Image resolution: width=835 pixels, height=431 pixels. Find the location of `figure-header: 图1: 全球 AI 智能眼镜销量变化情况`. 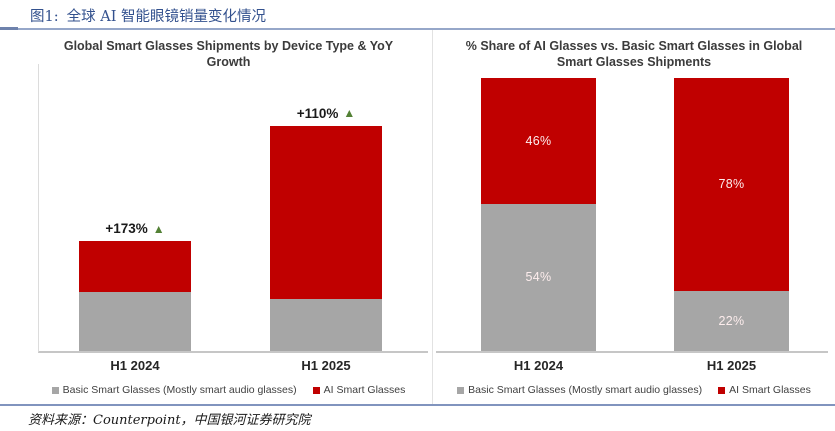

figure-header: 图1: 全球 AI 智能眼镜销量变化情况 is located at coordinates (148, 15).